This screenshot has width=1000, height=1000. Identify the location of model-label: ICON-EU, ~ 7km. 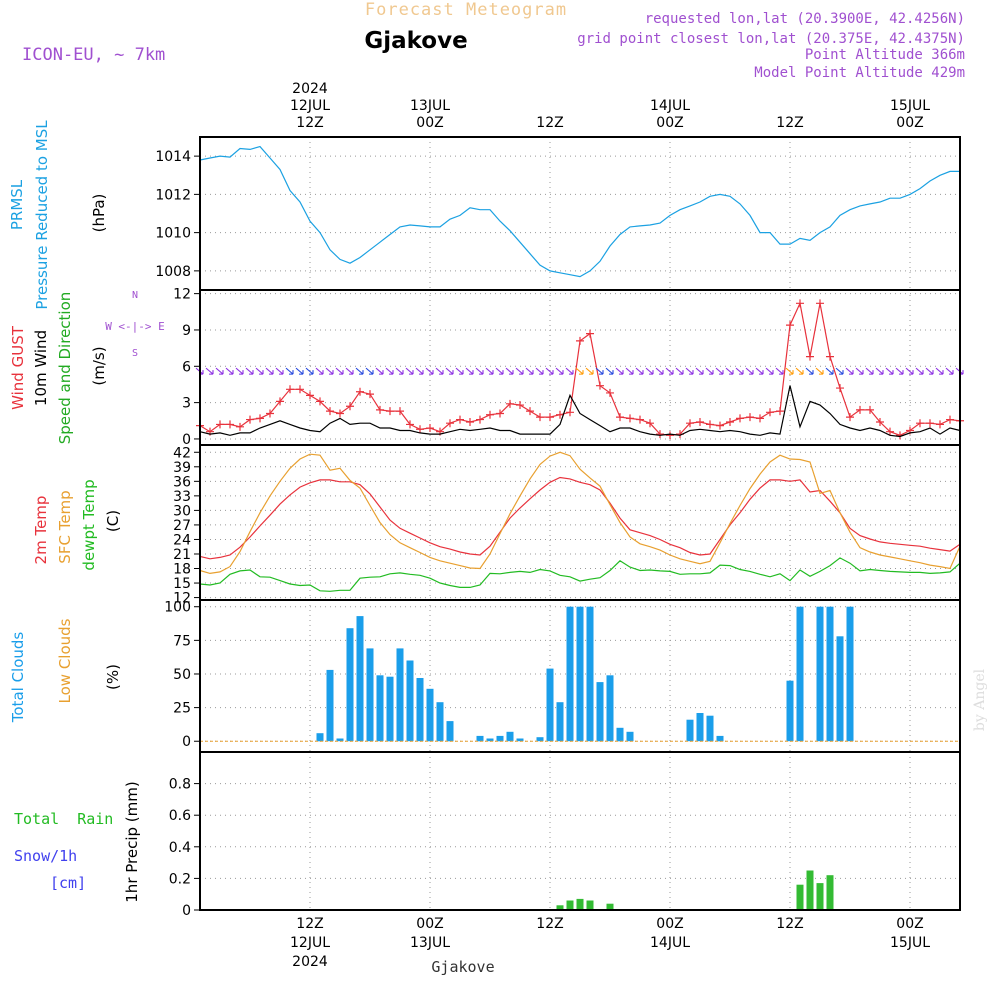
(93, 55).